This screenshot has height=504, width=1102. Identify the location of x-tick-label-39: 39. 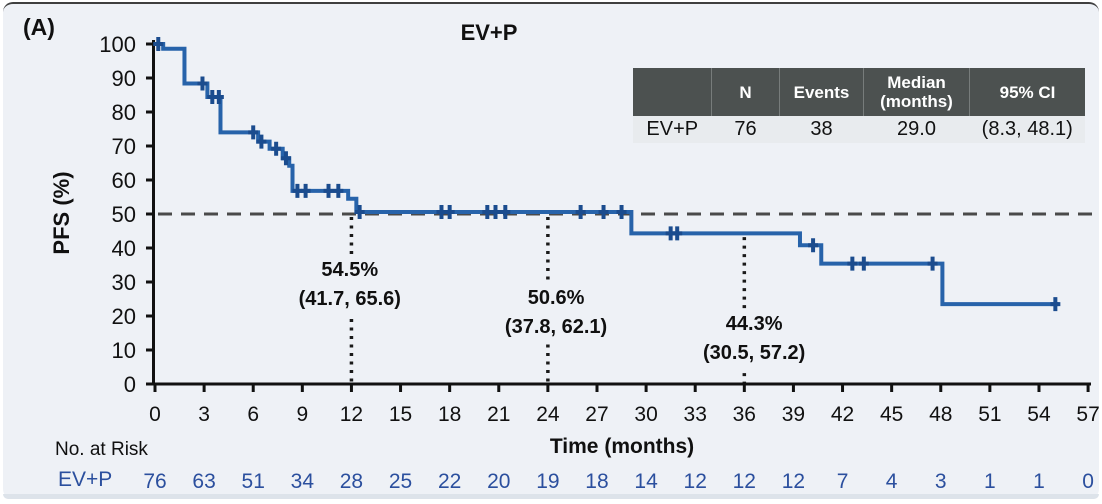
(793, 414).